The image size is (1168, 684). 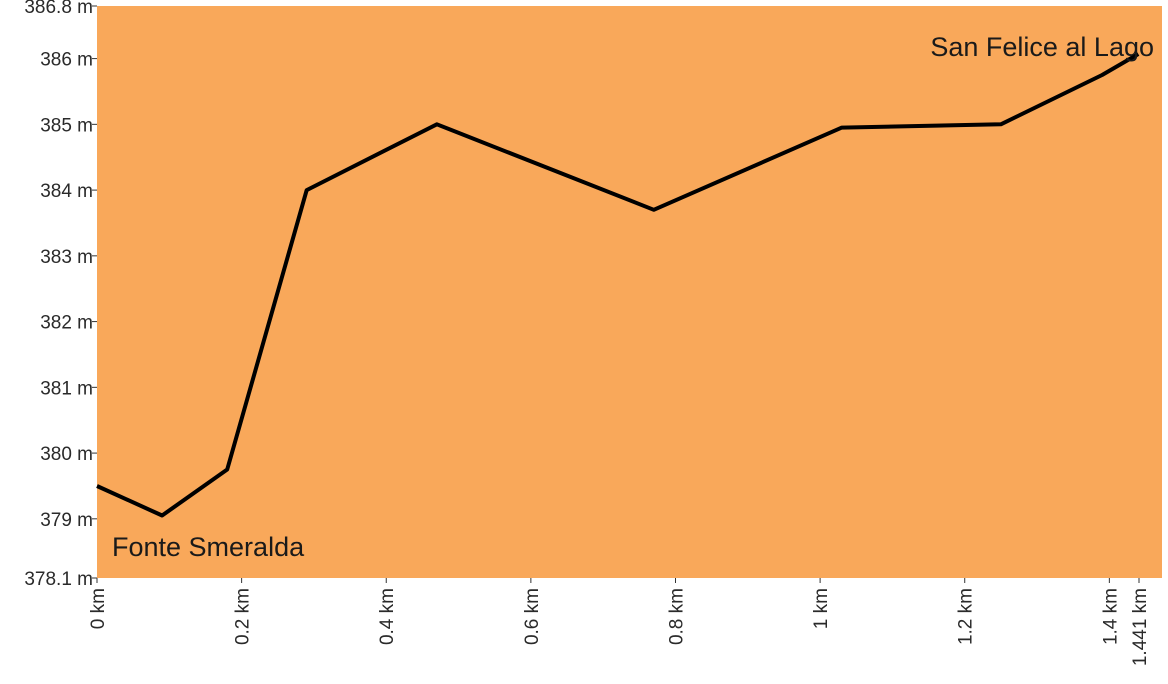 What do you see at coordinates (98, 608) in the screenshot?
I see `x-tick-label: 0 km` at bounding box center [98, 608].